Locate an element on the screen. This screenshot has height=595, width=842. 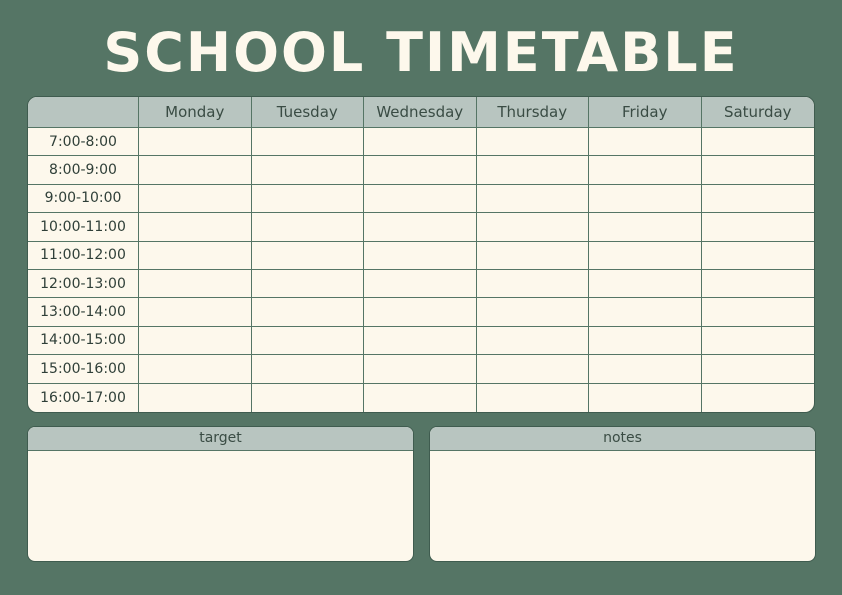
target-area is located at coordinates (220, 506).